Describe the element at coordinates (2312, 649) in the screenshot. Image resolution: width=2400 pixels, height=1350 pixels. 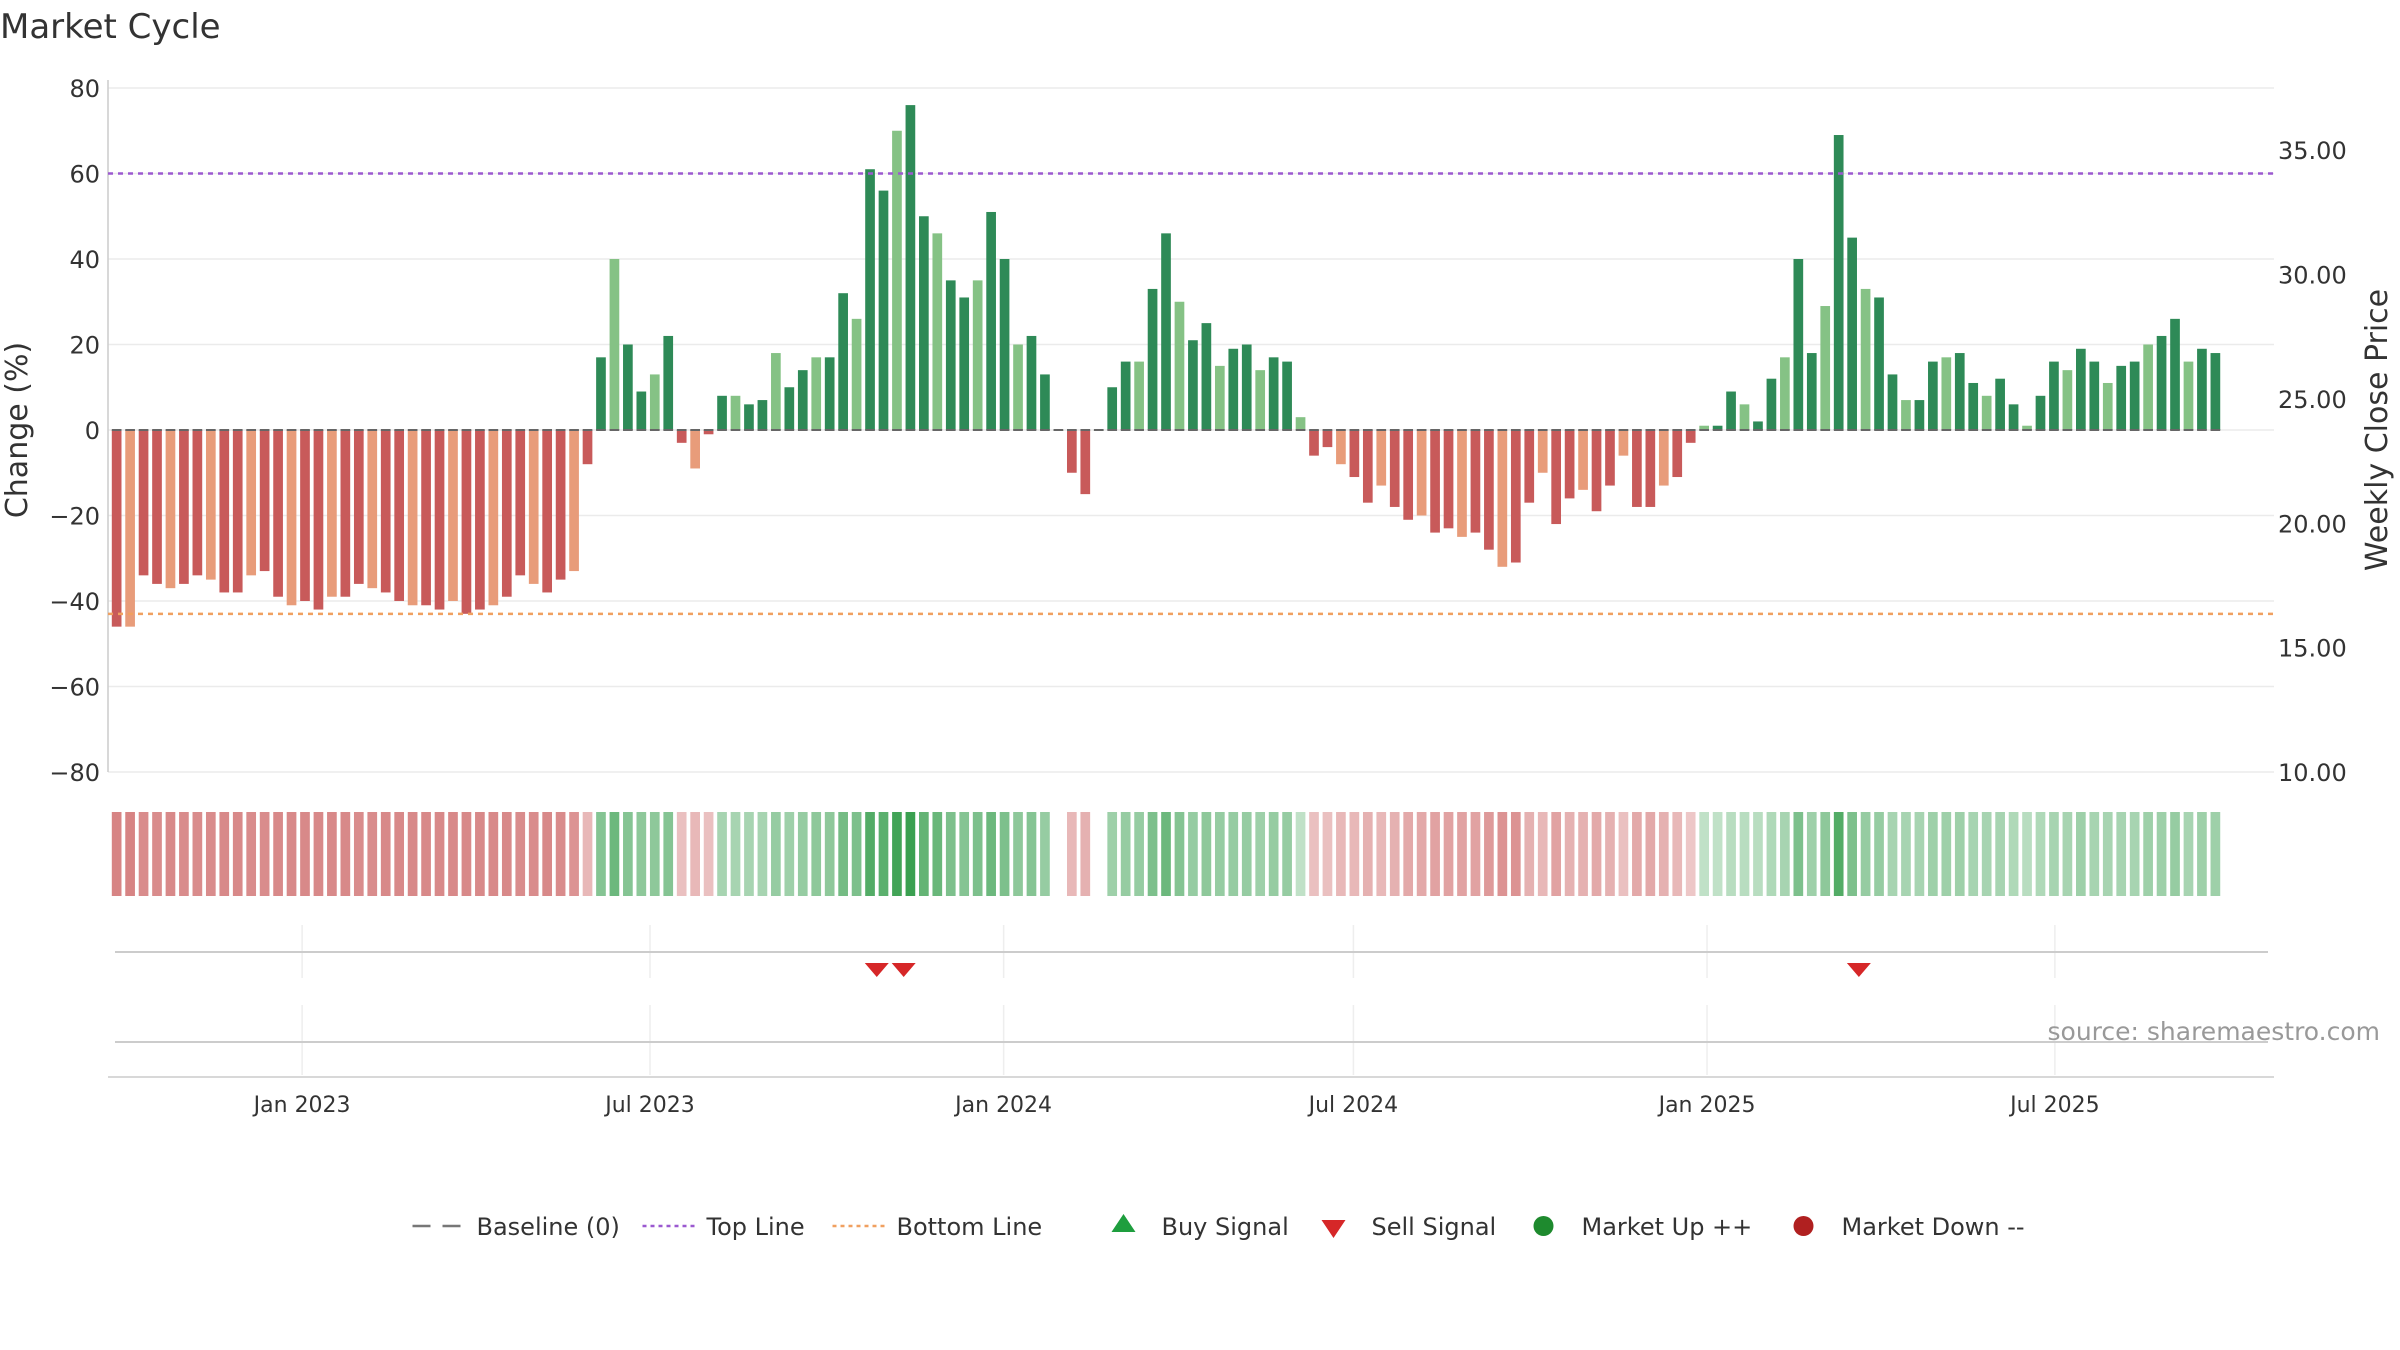
I see `y2-tick-label: 15.00` at that location.